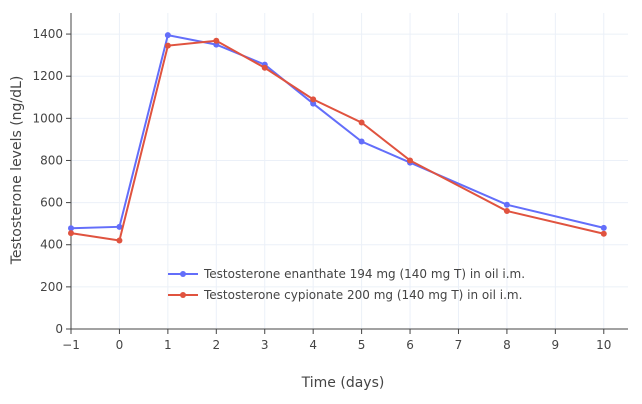 The height and width of the screenshot is (404, 642). What do you see at coordinates (17, 171) in the screenshot?
I see `y-axis-label: Testosterone levels (ng/dL)` at bounding box center [17, 171].